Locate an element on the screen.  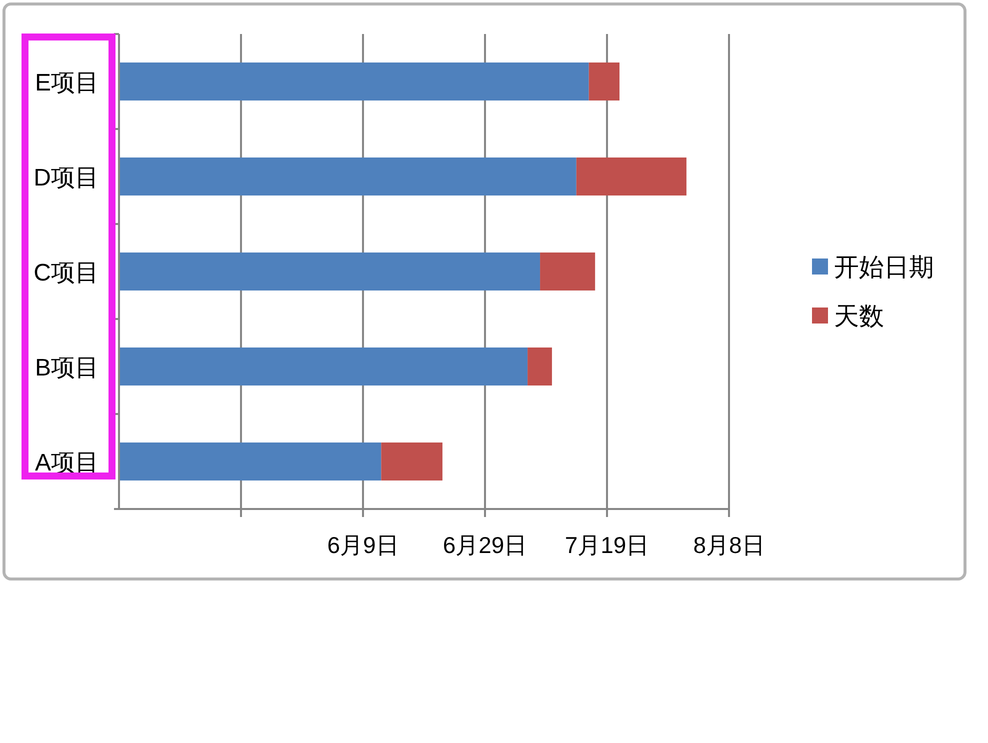
y-tick-label: A项目 is located at coordinates (66, 463).